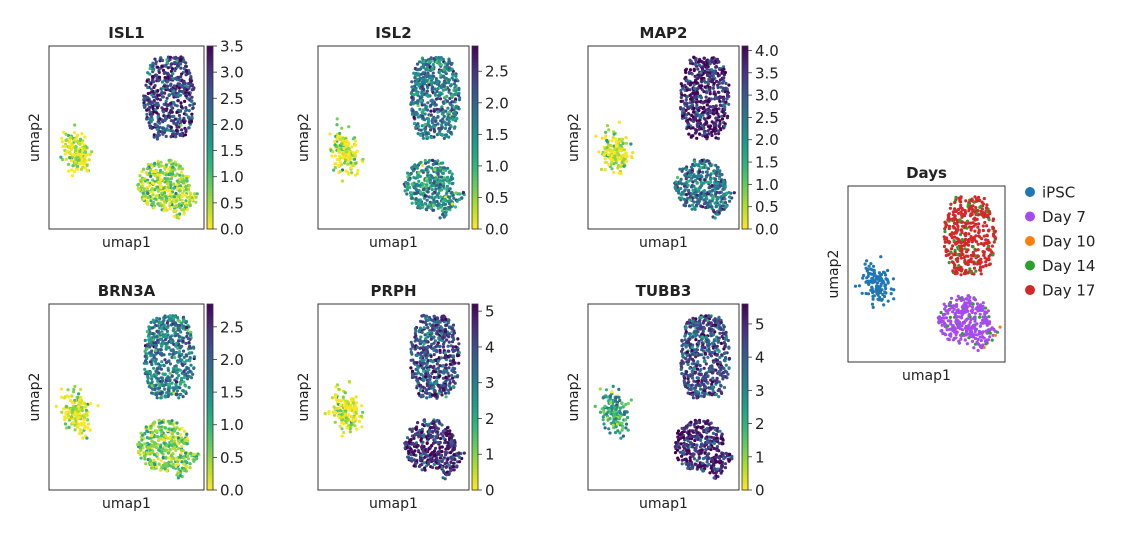 The height and width of the screenshot is (538, 1132). Describe the element at coordinates (393, 33) in the screenshot. I see `chart-title: ISL2` at that location.